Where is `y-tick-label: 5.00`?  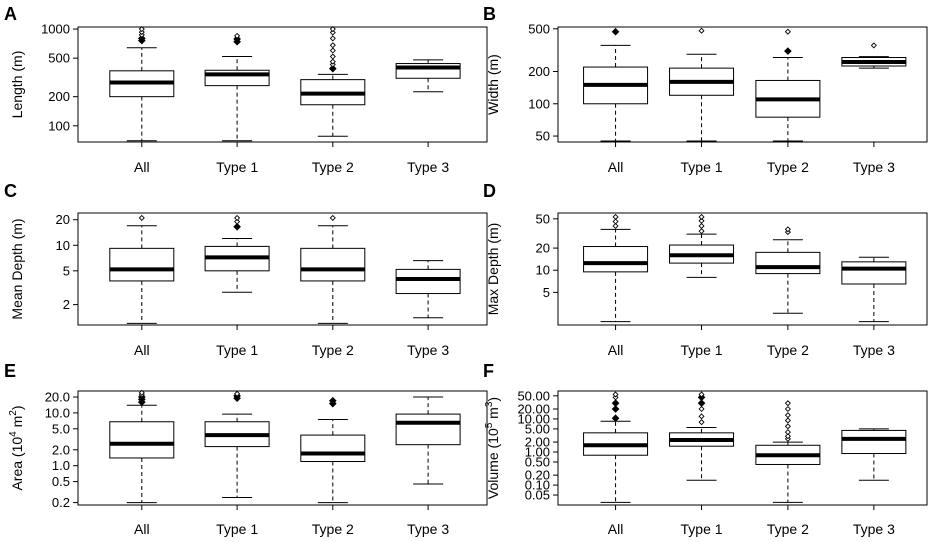
y-tick-label: 5.00 is located at coordinates (537, 428).